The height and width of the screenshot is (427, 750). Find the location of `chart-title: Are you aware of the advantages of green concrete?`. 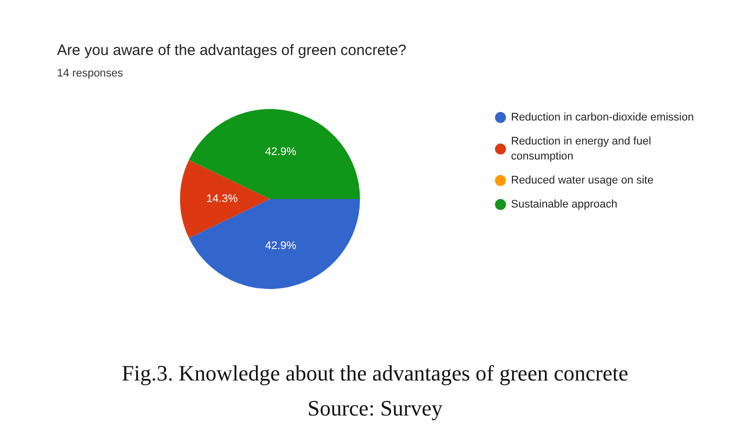

chart-title: Are you aware of the advantages of green concrete? is located at coordinates (231, 50).